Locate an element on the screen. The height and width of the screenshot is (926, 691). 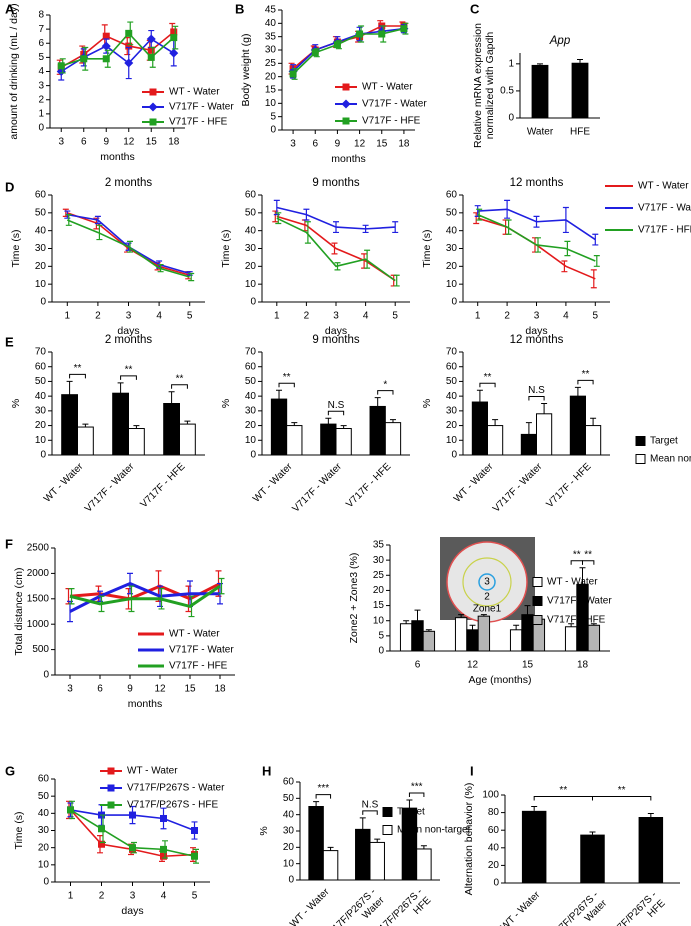
legend-label: V717F - HFE is located at coordinates (198, 666).